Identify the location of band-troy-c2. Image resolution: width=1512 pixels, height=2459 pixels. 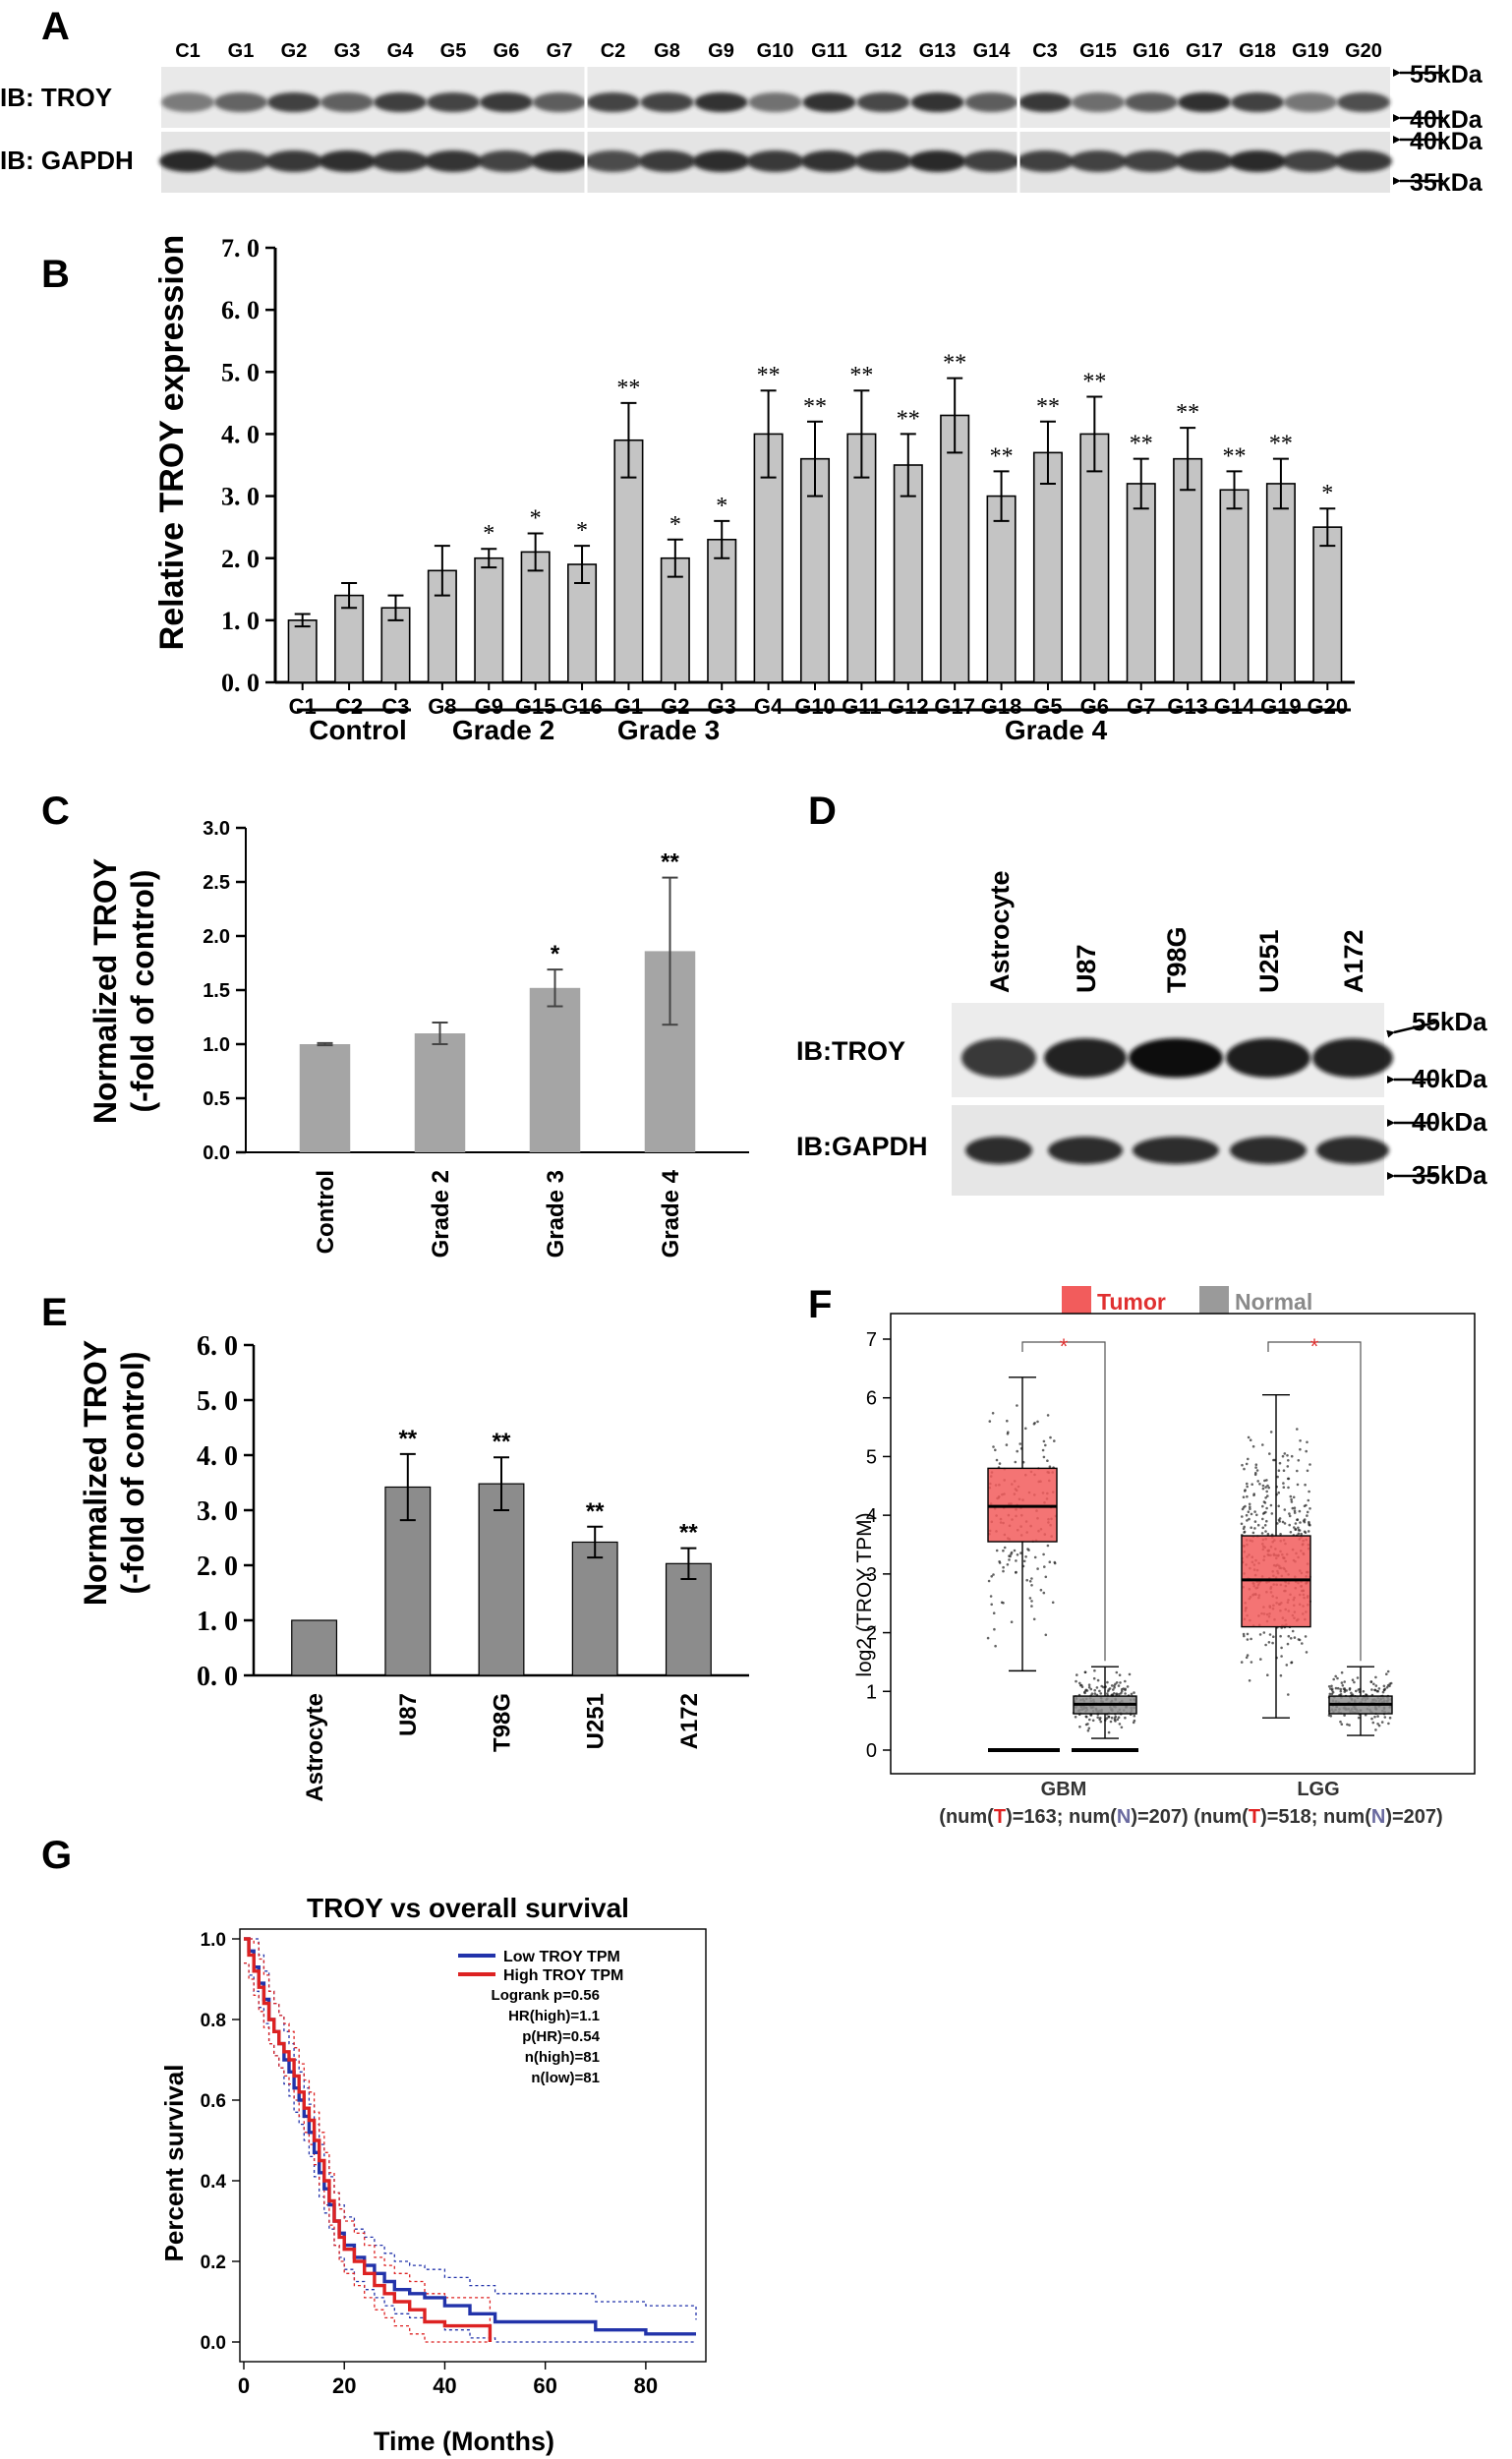
(613, 102).